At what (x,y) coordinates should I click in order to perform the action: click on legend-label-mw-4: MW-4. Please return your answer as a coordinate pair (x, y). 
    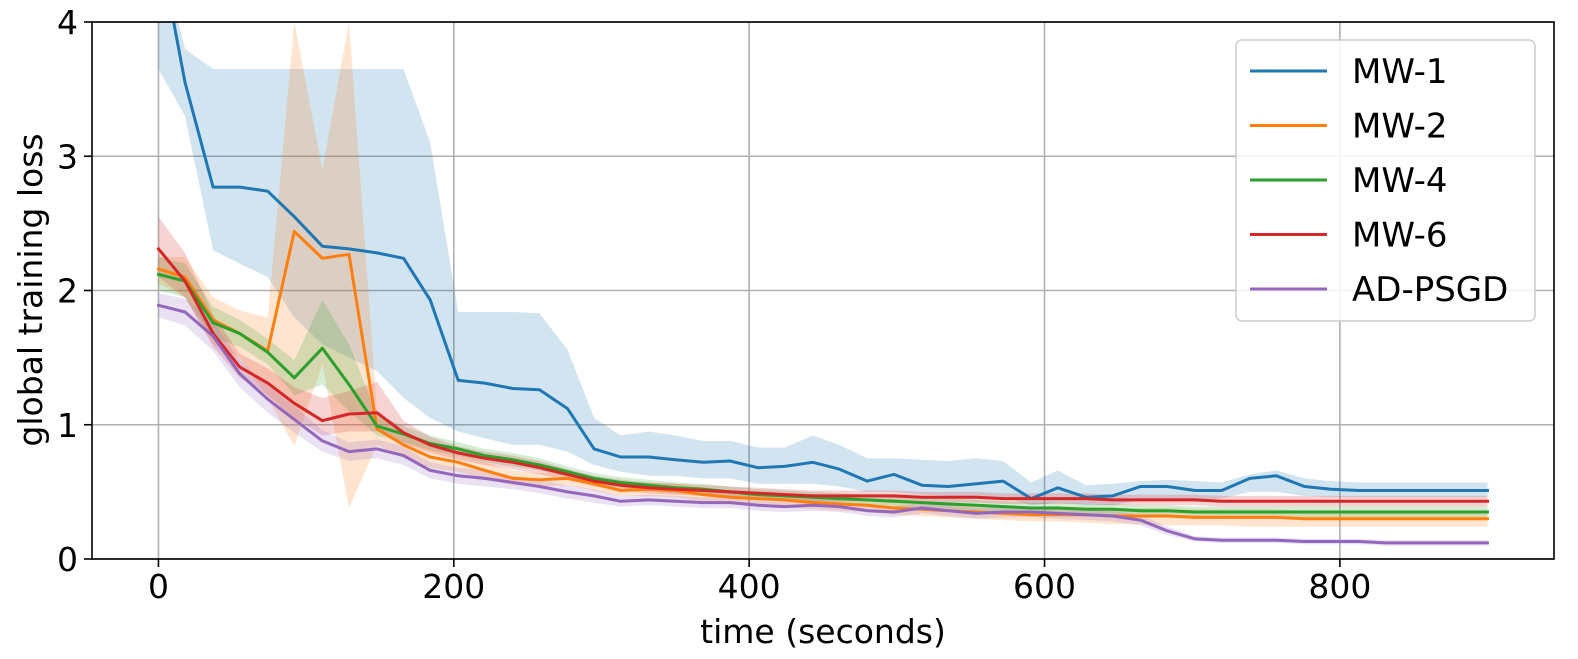
    Looking at the image, I should click on (1399, 181).